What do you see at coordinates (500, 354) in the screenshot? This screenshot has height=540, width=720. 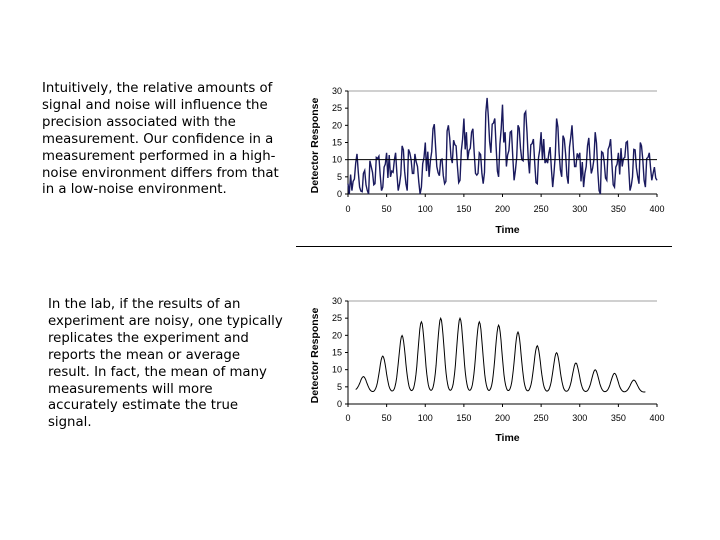 I see `averaged-series-line` at bounding box center [500, 354].